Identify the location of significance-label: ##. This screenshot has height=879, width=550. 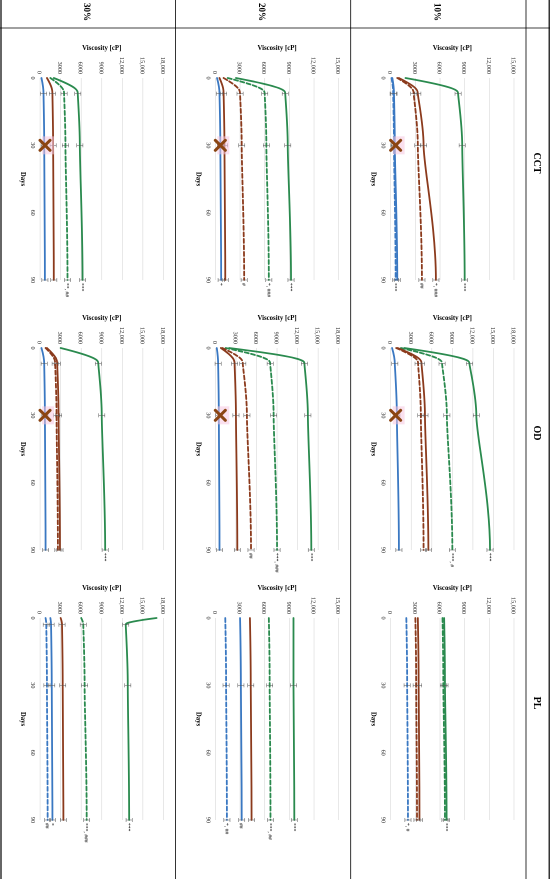
(250, 556).